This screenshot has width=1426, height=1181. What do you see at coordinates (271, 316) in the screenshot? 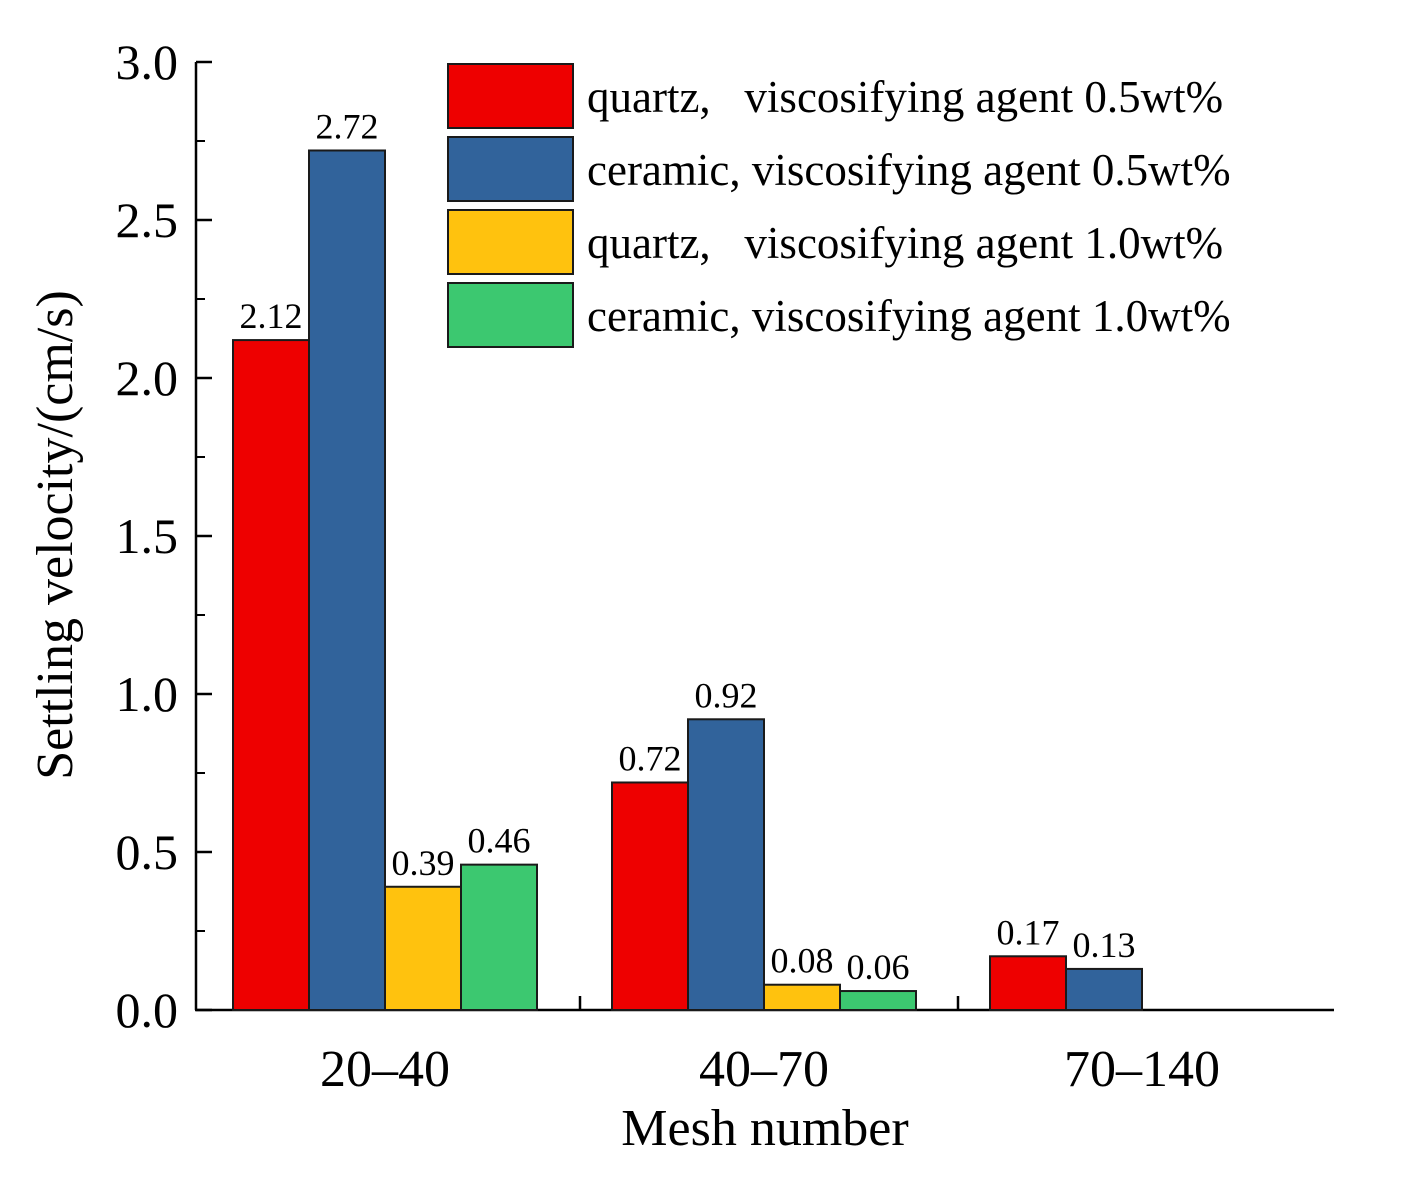
I see `bar-value-label: 2.12` at bounding box center [271, 316].